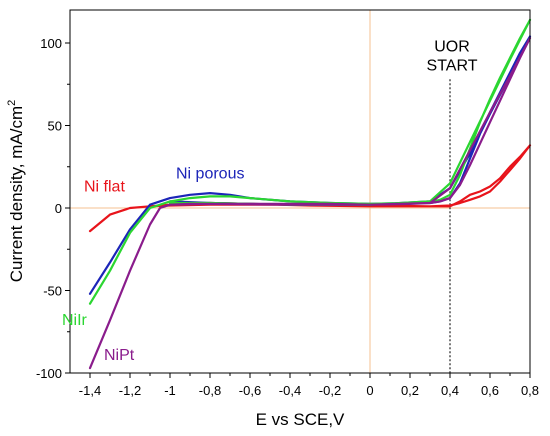 Image resolution: width=550 pixels, height=436 pixels. I want to click on x-tick-label: -0,2, so click(330, 390).